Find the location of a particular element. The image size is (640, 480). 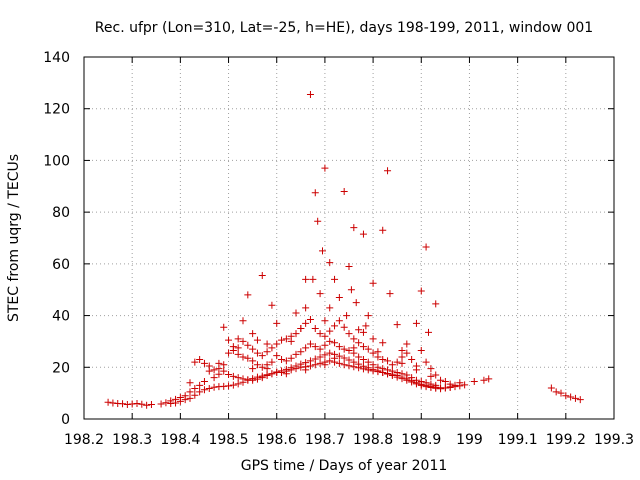

y-tick-labels: 0 20 40 60 80 100 120 140 is located at coordinates (56, 239).